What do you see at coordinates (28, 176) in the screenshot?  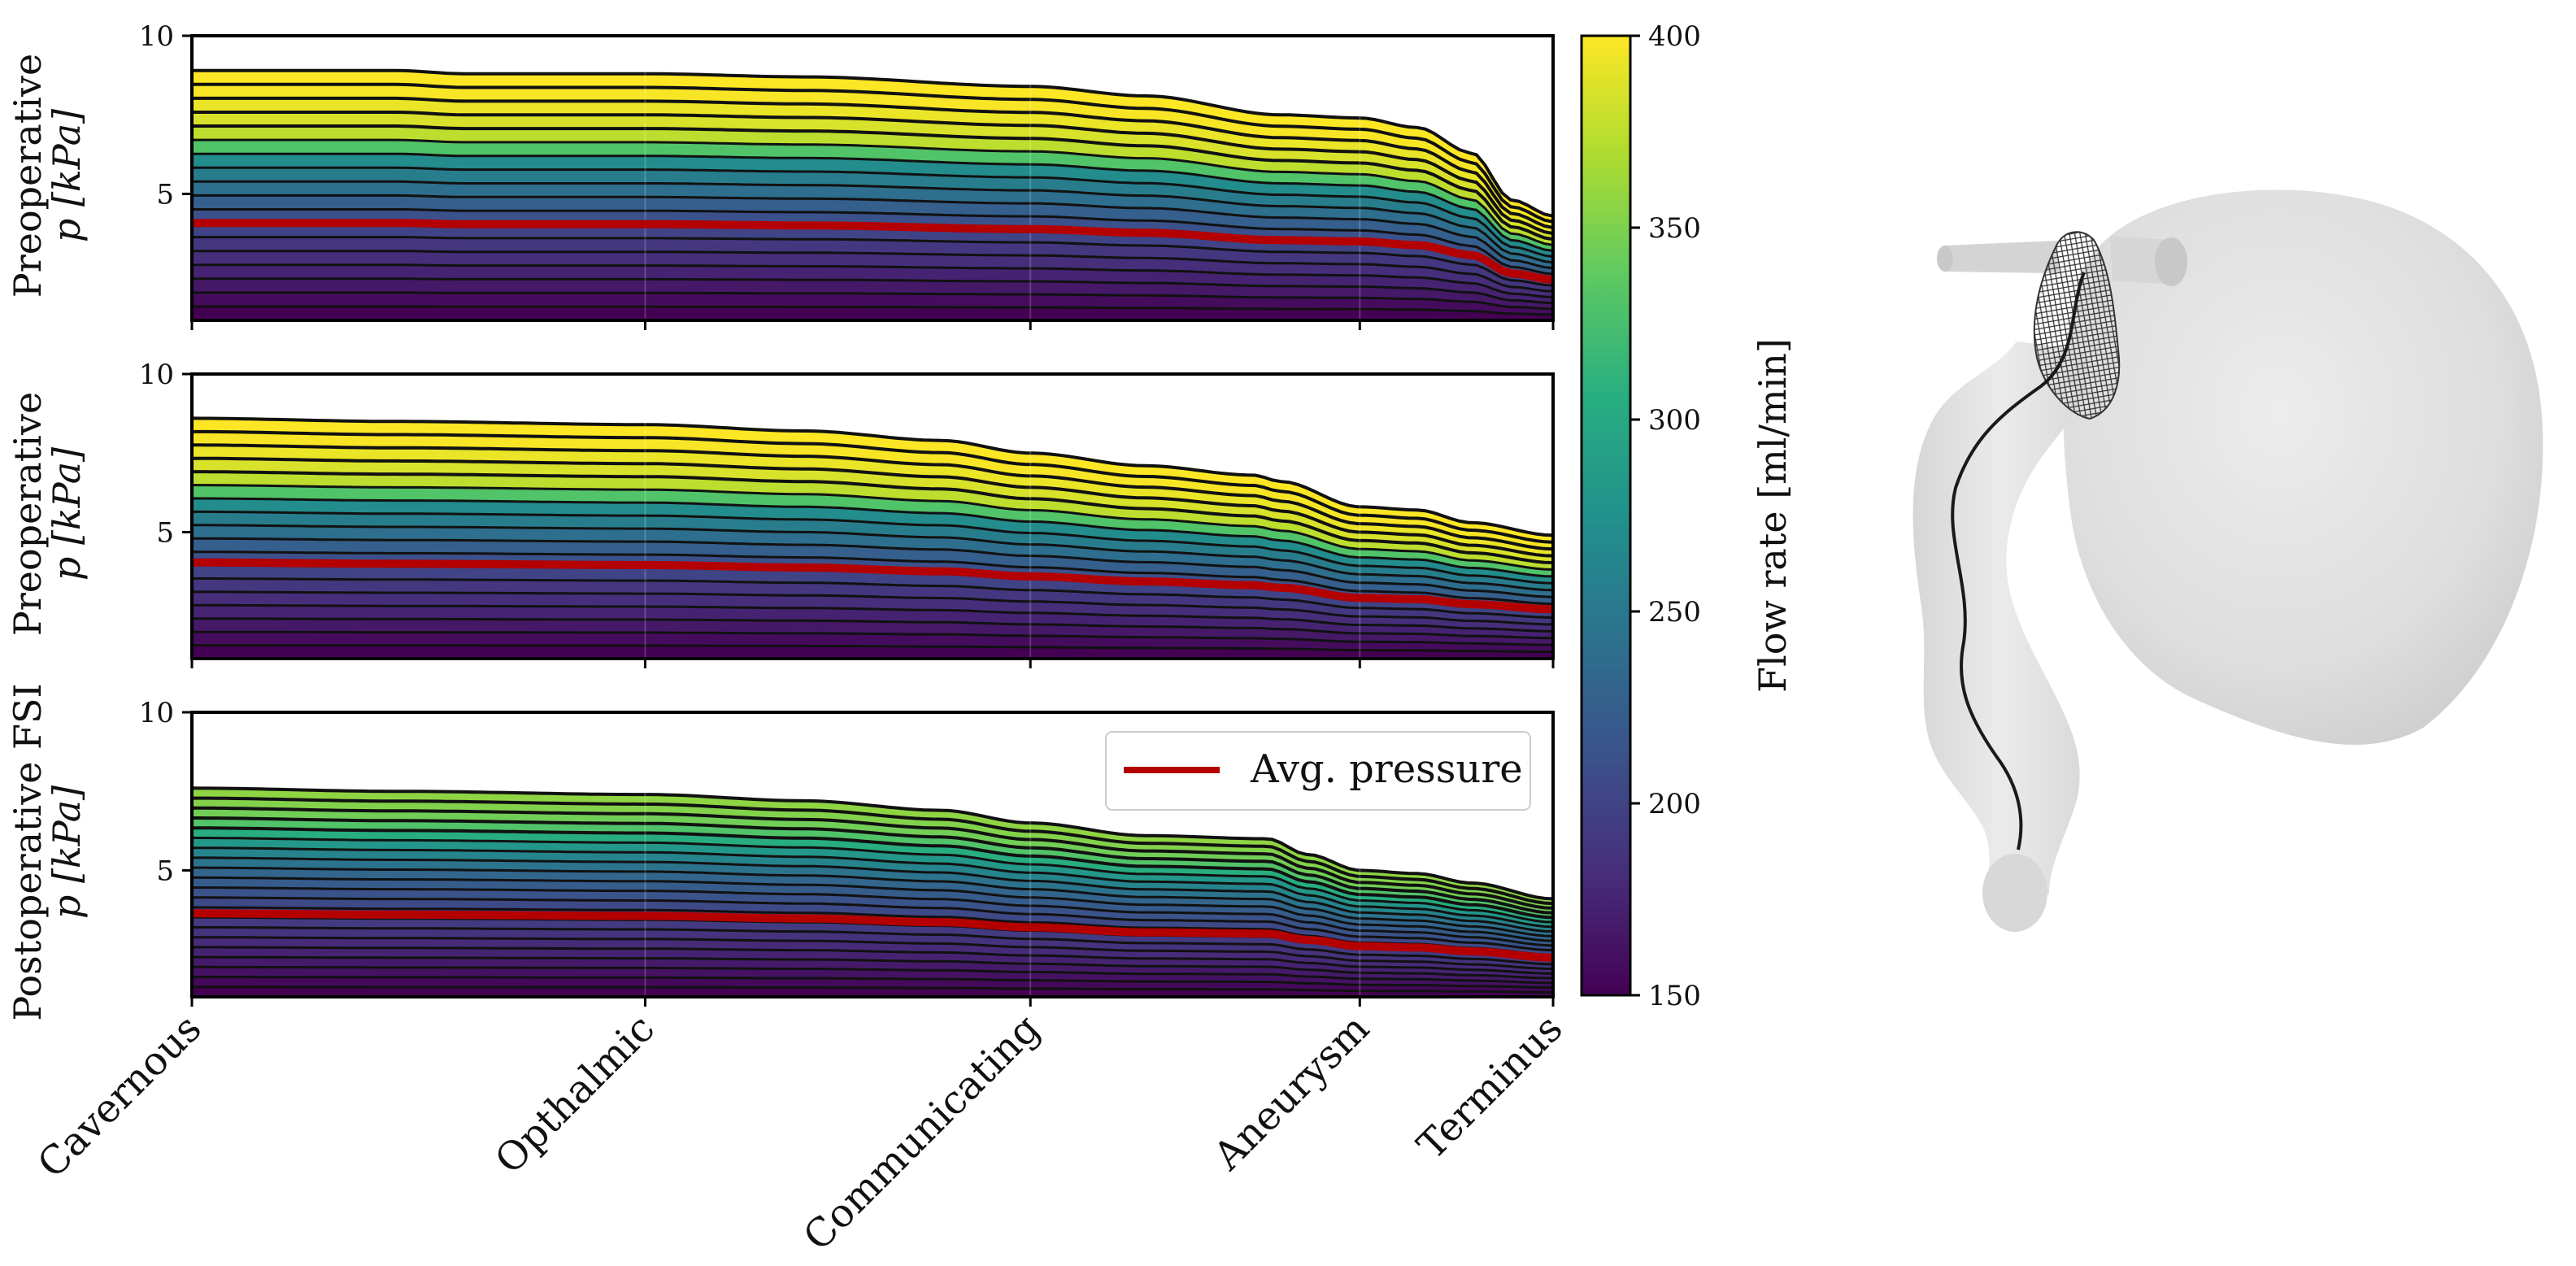 I see `ylabel-panel-1-line1: Preoperative` at bounding box center [28, 176].